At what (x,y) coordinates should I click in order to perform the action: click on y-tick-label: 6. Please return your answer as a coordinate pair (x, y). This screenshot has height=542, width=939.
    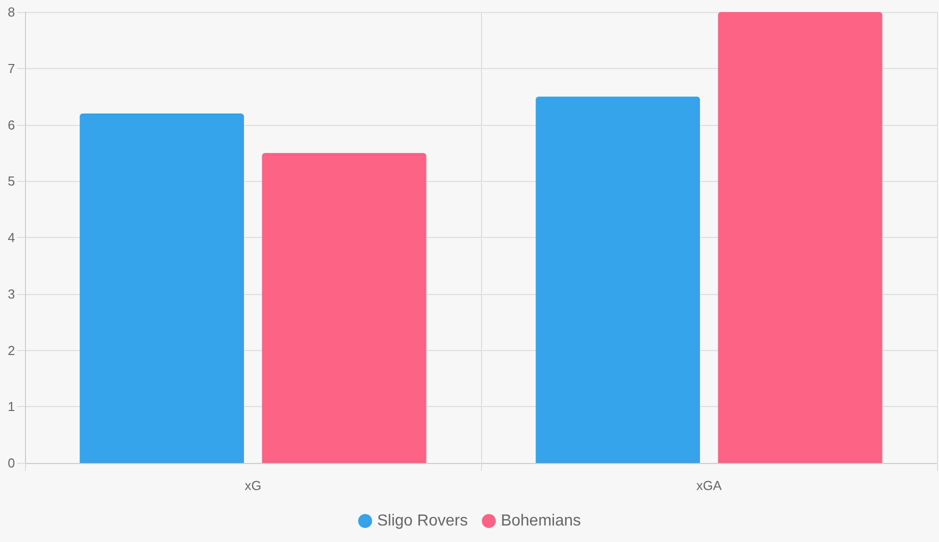
    Looking at the image, I should click on (11, 124).